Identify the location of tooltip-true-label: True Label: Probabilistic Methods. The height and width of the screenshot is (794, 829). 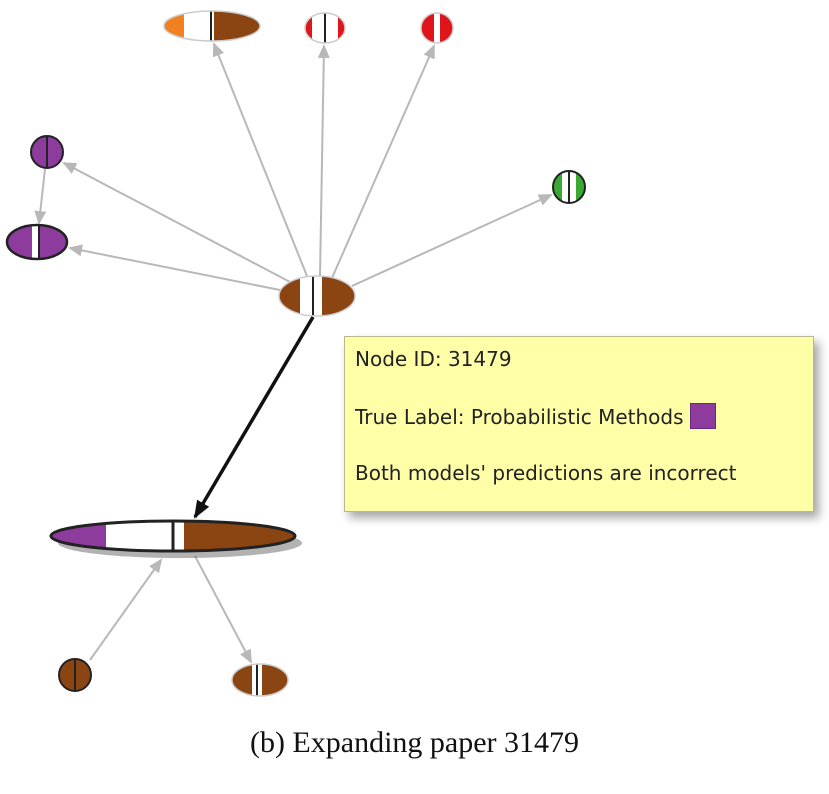
(519, 417).